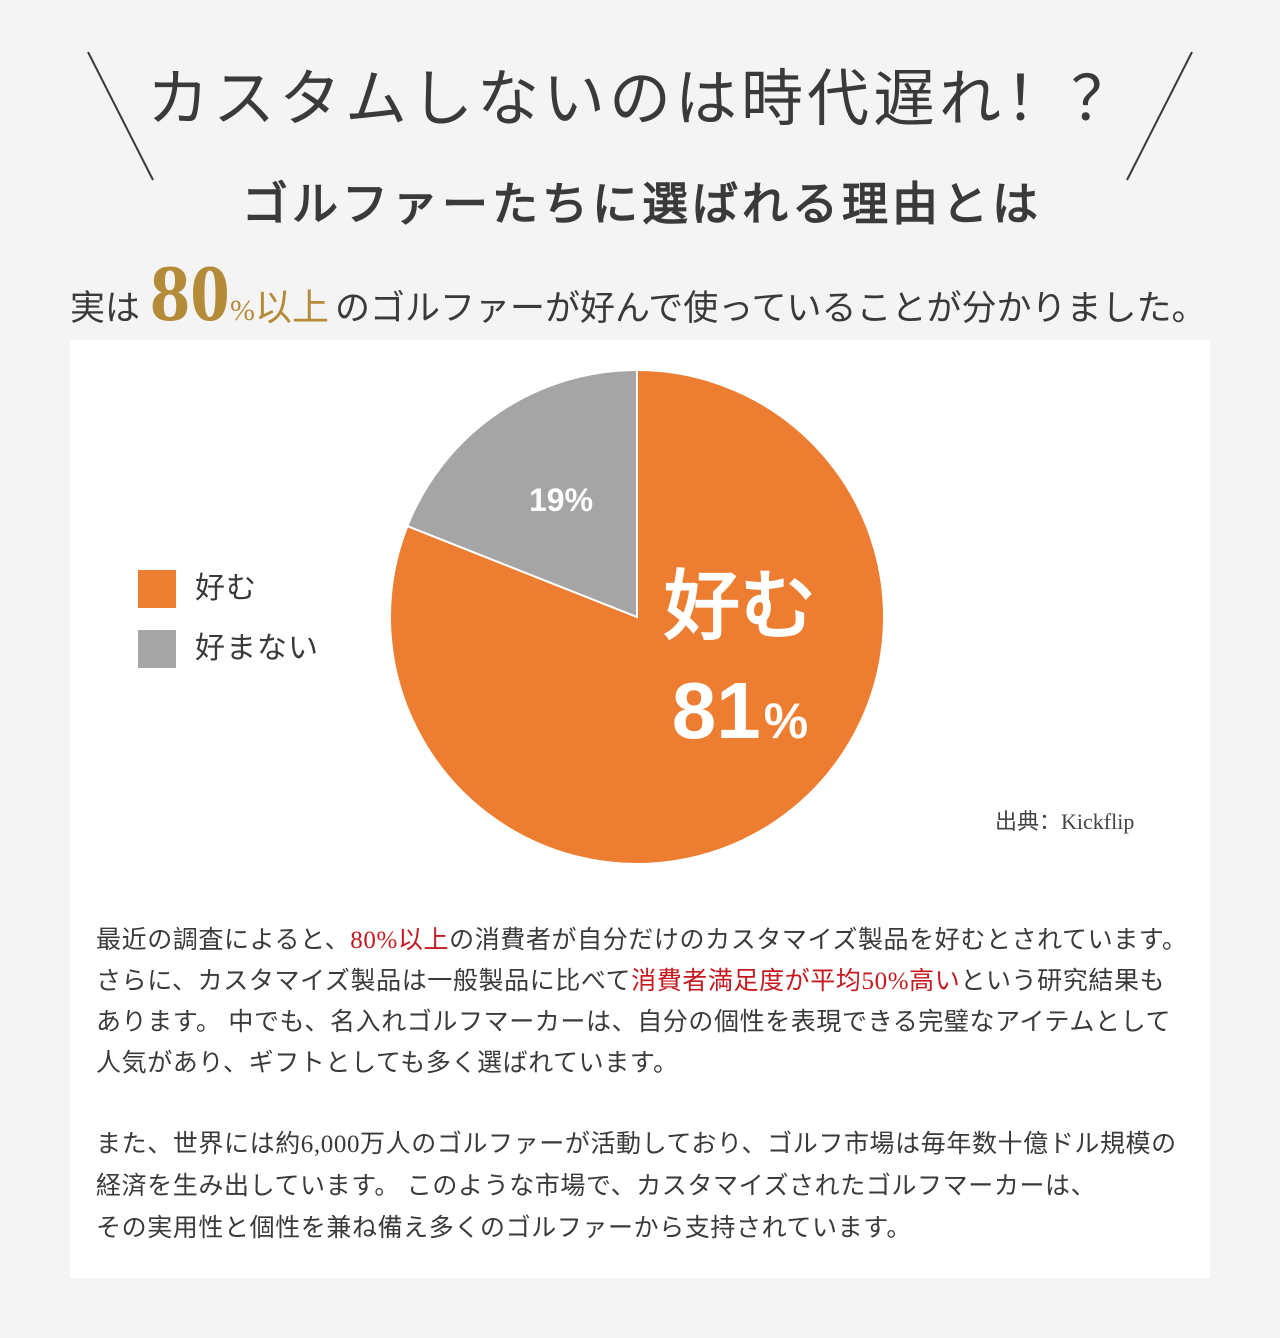 This screenshot has height=1338, width=1280. What do you see at coordinates (292, 308) in the screenshot?
I see `lead-highlight-suffix: 以上` at bounding box center [292, 308].